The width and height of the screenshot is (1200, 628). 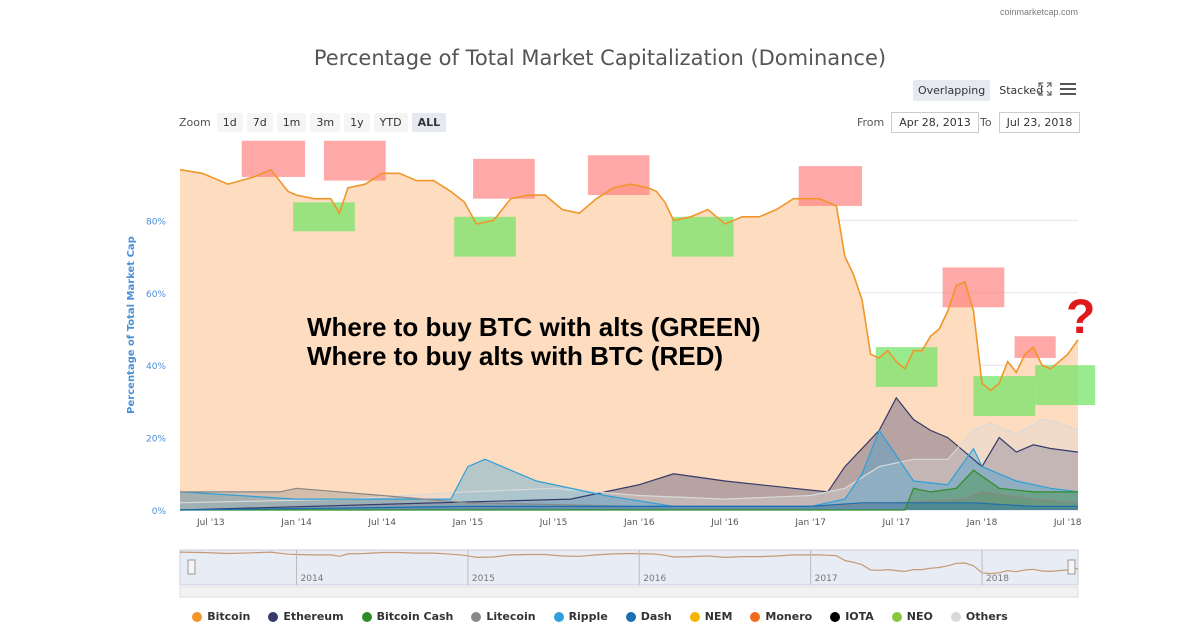 I want to click on navigator-year-label: 2015, so click(x=483, y=579).